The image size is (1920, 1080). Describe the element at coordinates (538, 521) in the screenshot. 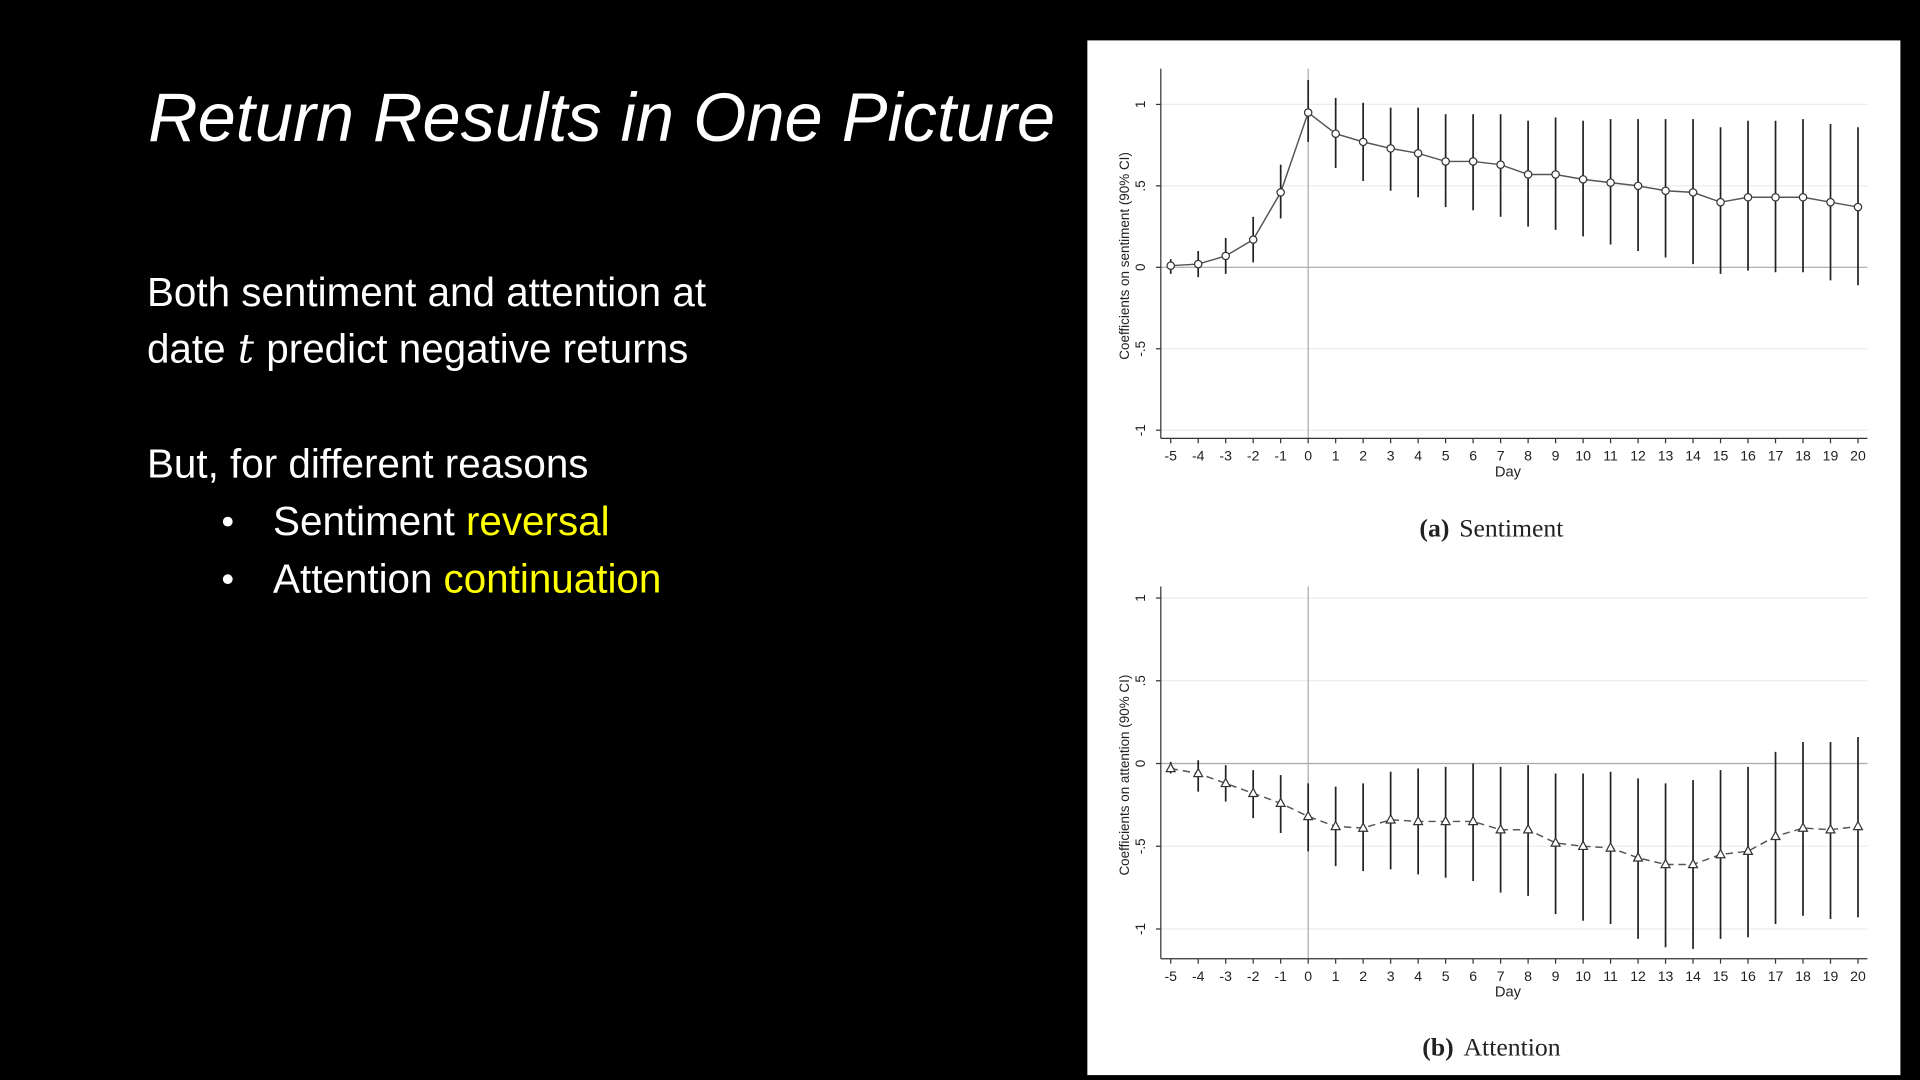

I see `highlight-text: reversal` at that location.